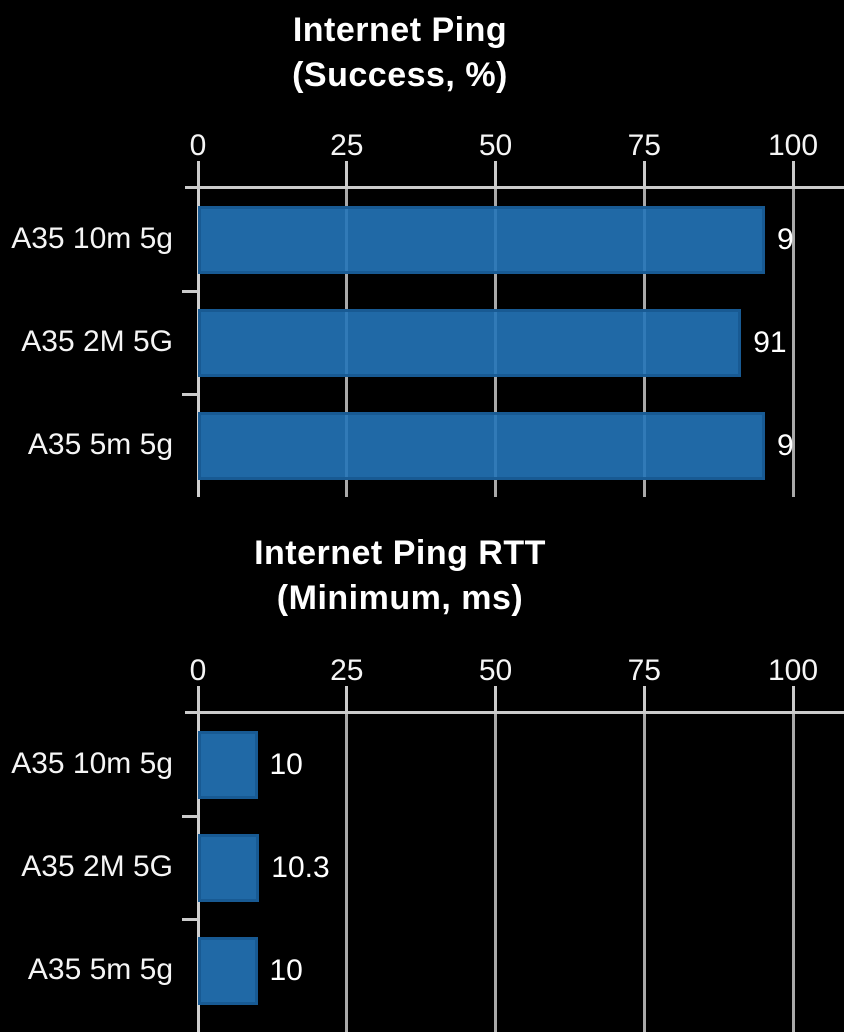 The height and width of the screenshot is (1032, 844). Describe the element at coordinates (400, 553) in the screenshot. I see `chart-title-line1: Internet Ping RTT` at that location.